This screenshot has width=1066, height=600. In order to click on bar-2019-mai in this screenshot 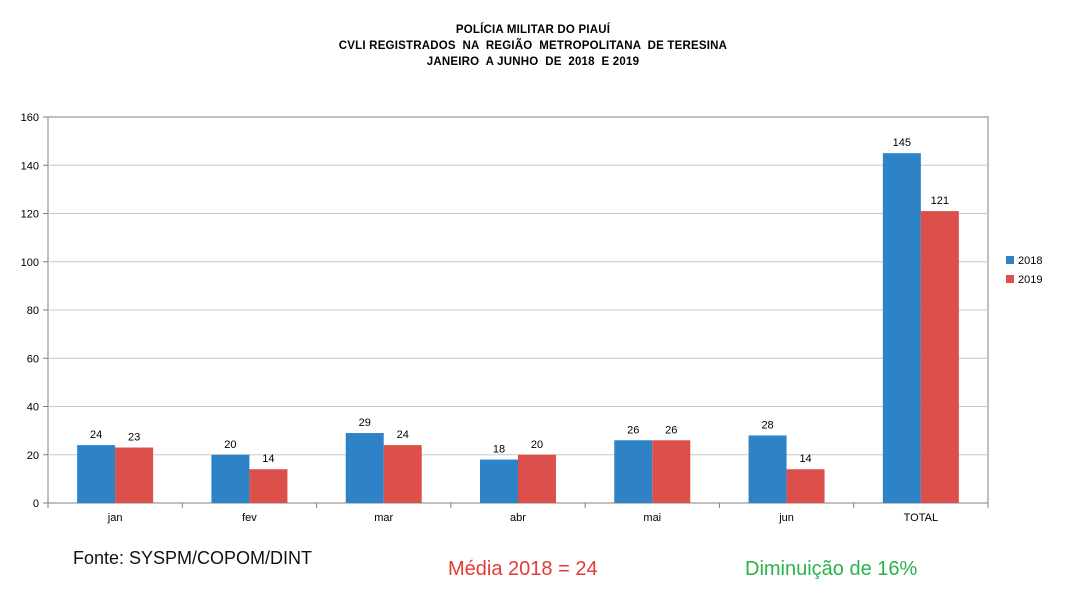, I will do `click(671, 471)`.